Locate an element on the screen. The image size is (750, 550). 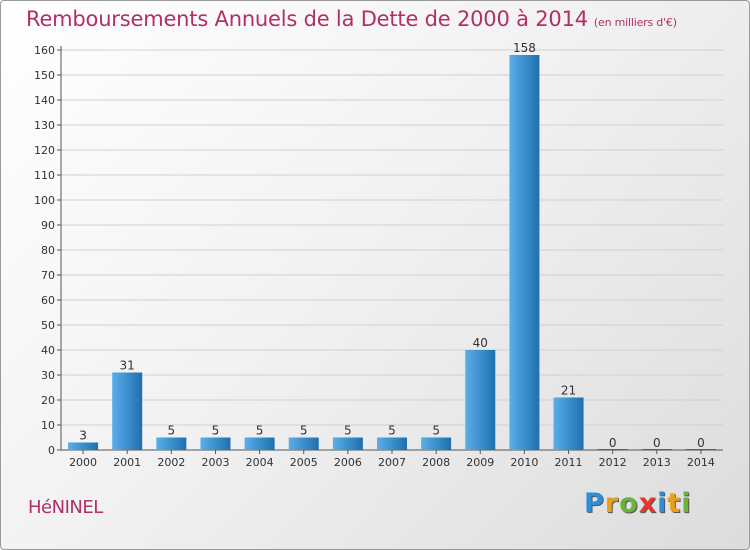
data-label: 31 is located at coordinates (127, 366).